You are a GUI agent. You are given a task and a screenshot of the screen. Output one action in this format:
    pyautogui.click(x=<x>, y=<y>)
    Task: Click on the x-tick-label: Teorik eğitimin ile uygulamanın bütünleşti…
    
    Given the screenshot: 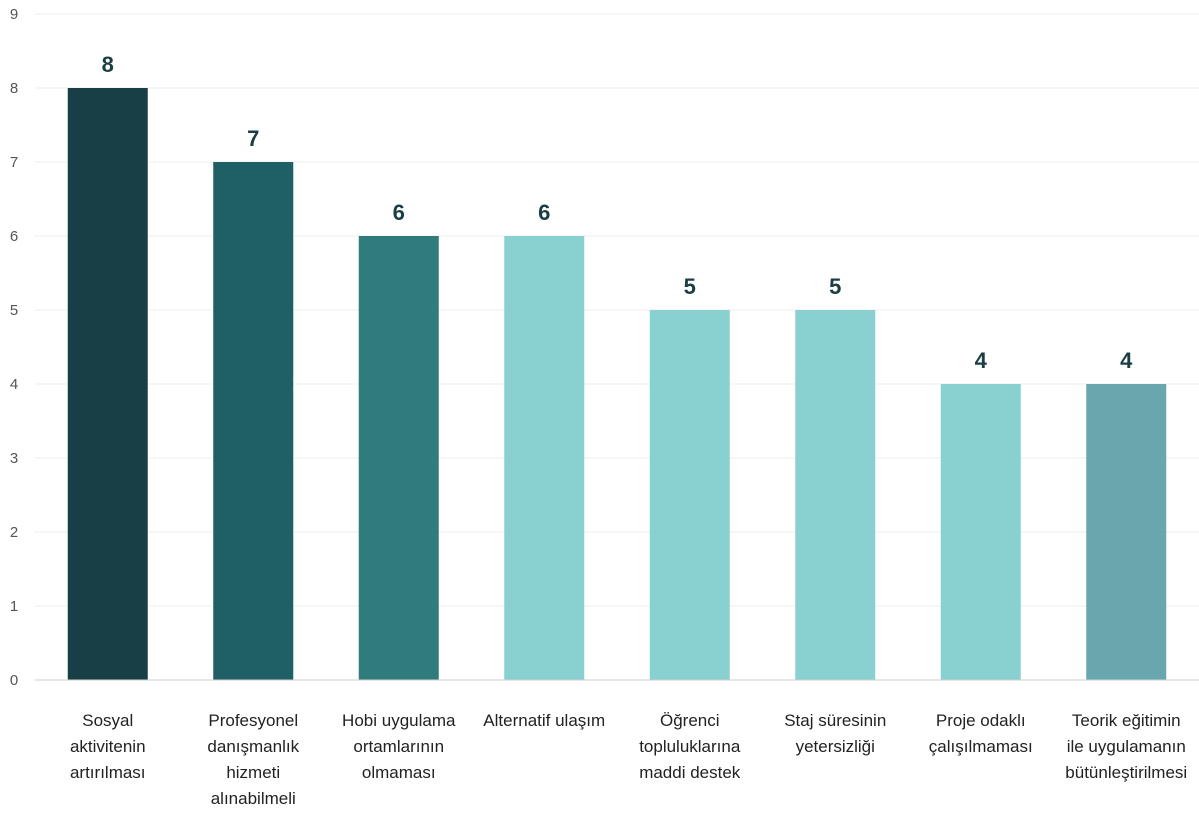 What is the action you would take?
    pyautogui.click(x=1126, y=746)
    